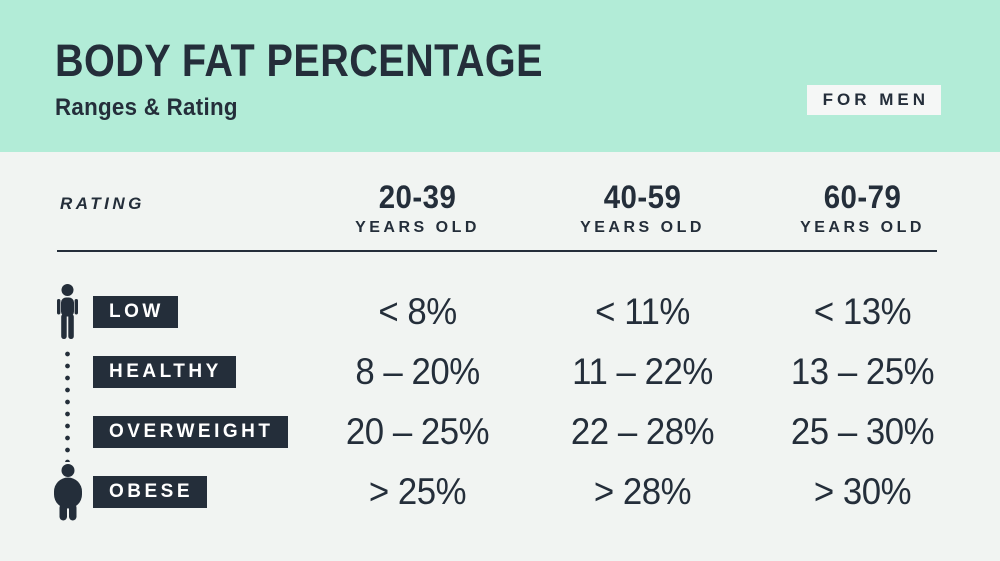 This screenshot has height=561, width=1000. Describe the element at coordinates (642, 371) in the screenshot. I see `value-healthy-40-59: 11 – 22%` at that location.